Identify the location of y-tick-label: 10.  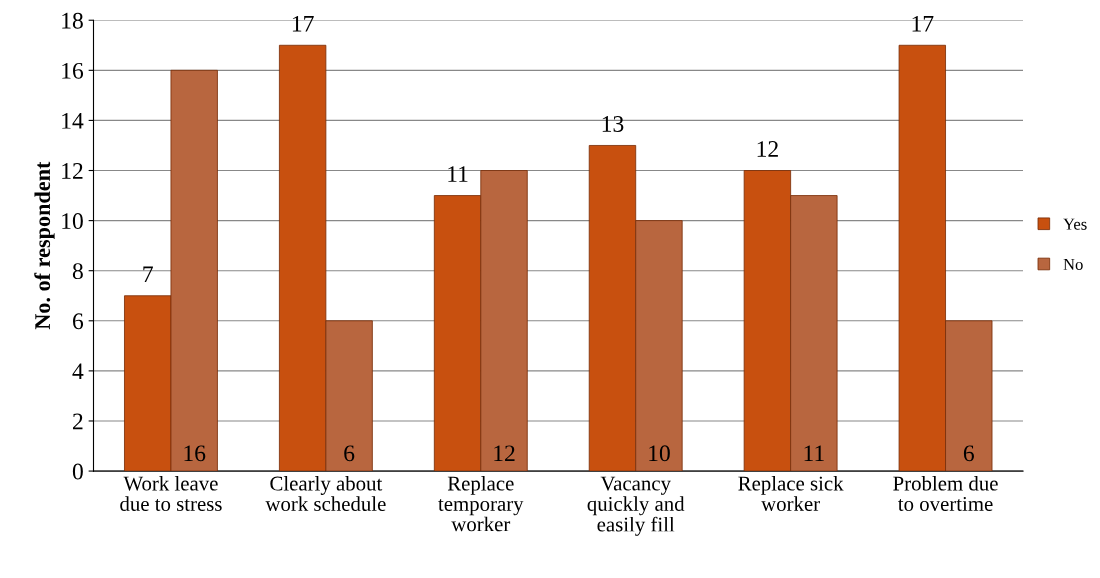
(72, 221).